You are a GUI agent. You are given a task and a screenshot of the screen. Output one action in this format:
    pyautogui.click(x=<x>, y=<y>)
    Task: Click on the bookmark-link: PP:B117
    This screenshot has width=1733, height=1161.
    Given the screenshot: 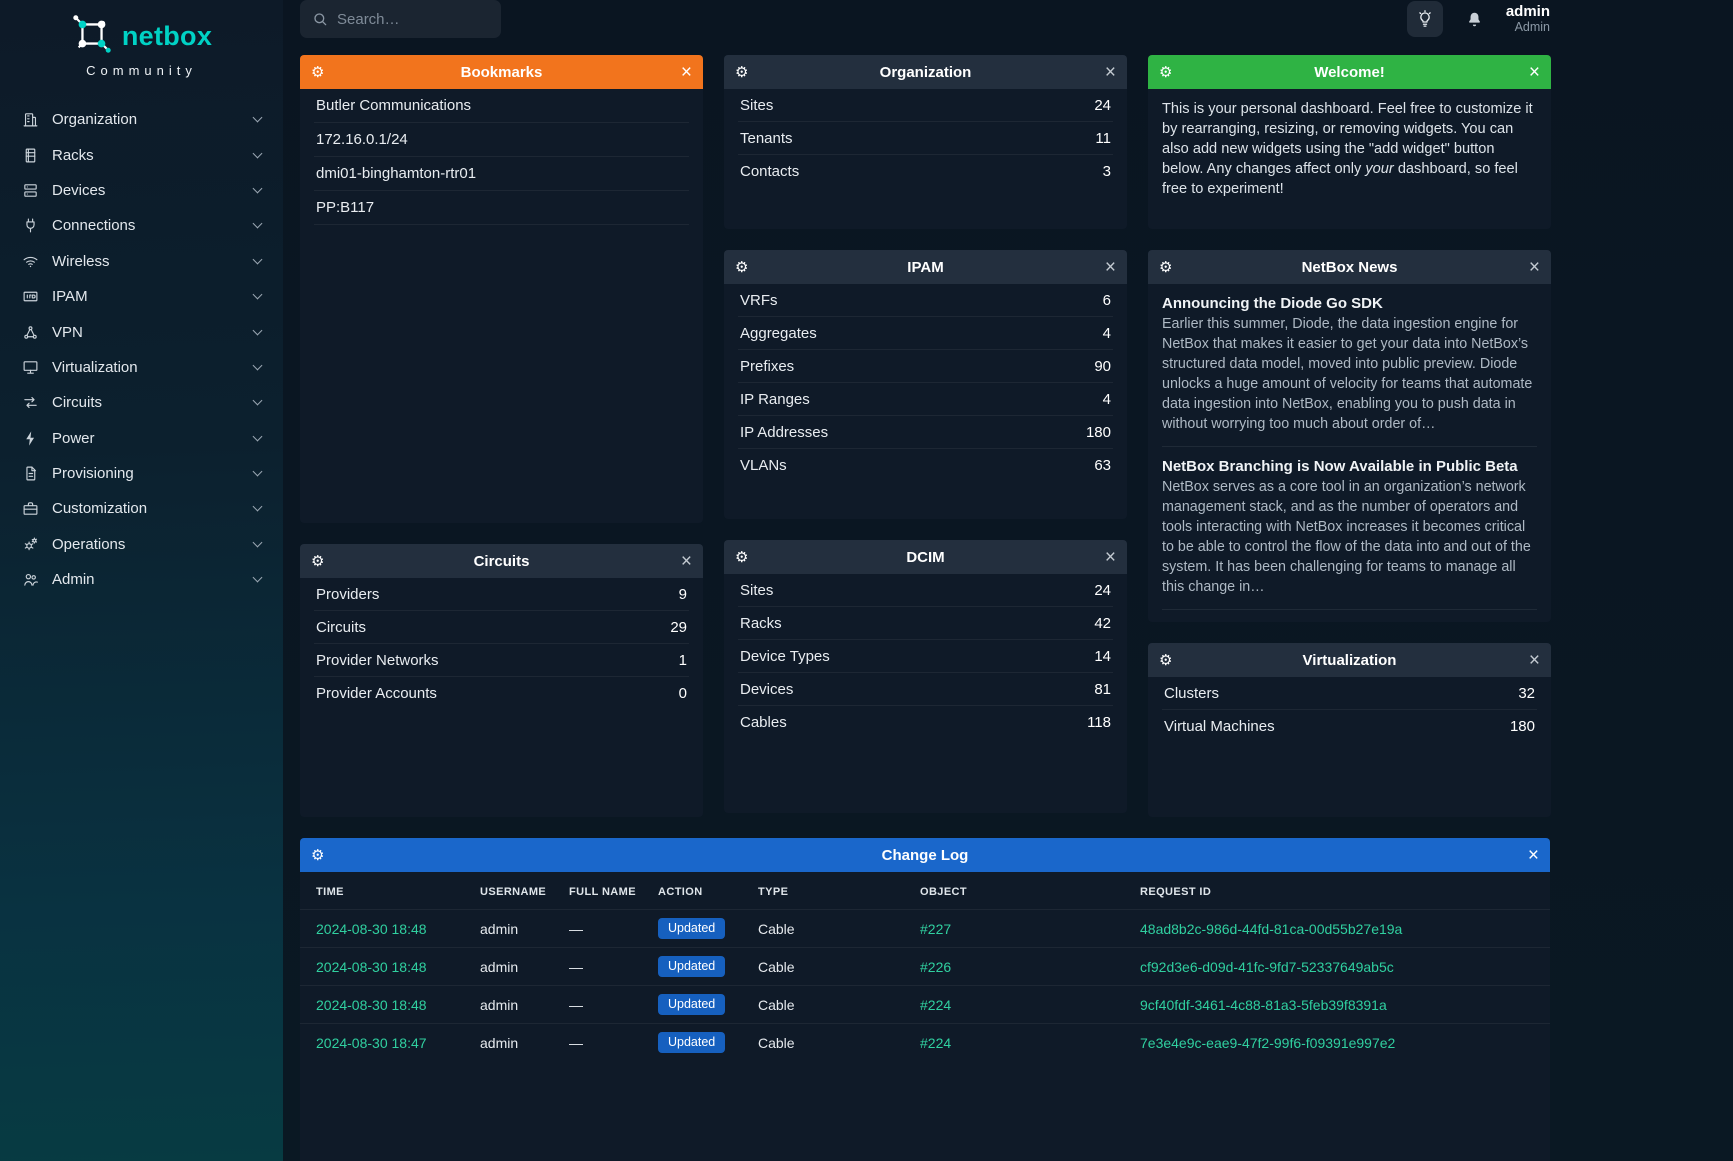 What is the action you would take?
    pyautogui.click(x=501, y=208)
    